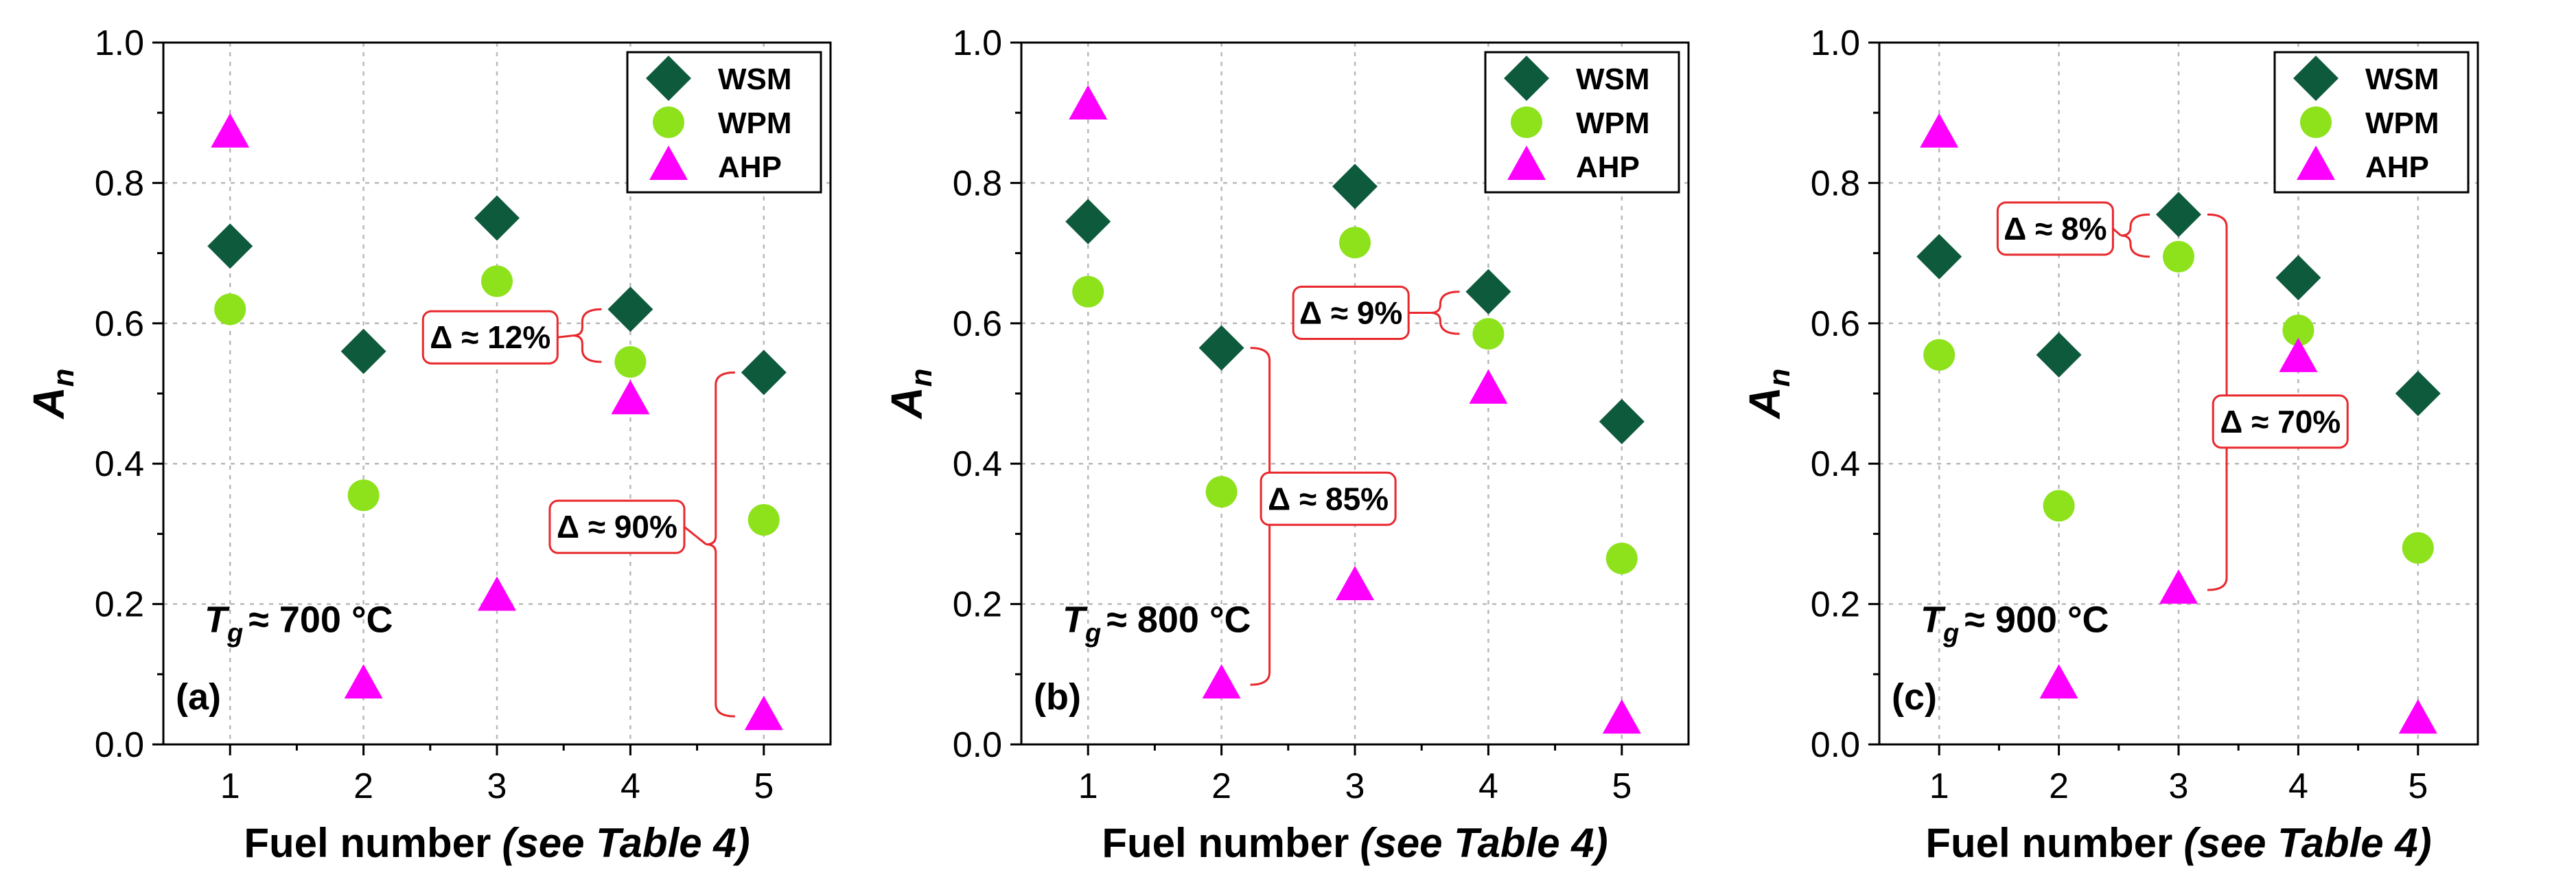 The image size is (2576, 890). Describe the element at coordinates (1764, 404) in the screenshot. I see `y-axis-label-main: A` at that location.